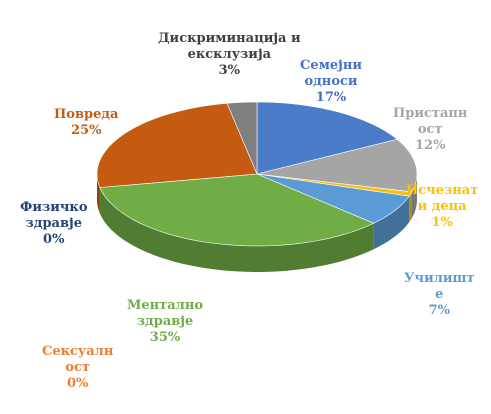 The image size is (491, 414). I want to click on label-discrimination: Дискриминација и ексклузија 3%, so click(229, 55).